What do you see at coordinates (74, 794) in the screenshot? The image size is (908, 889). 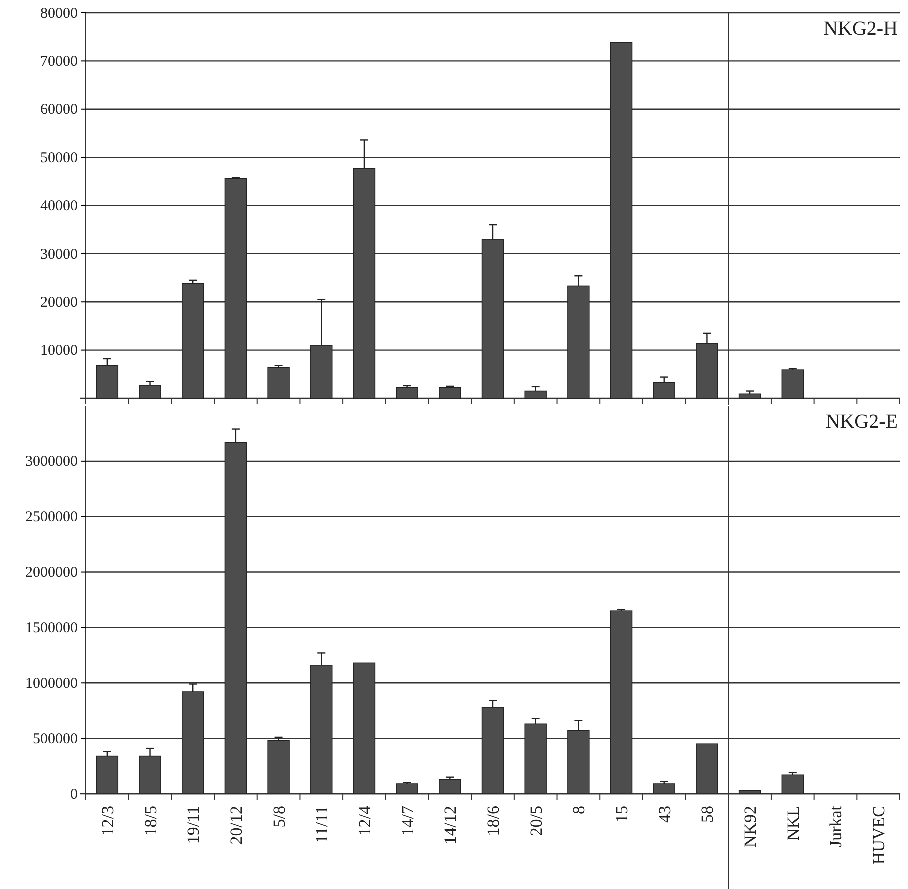 I see `y-tick-label: 0` at bounding box center [74, 794].